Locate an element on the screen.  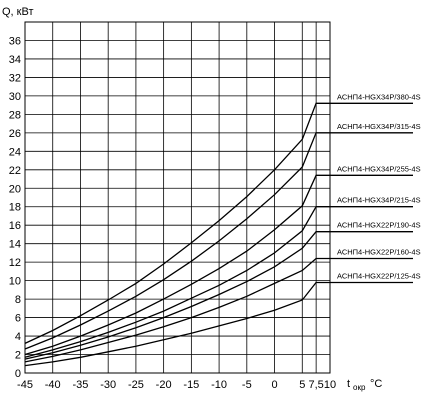
x-tick-labels: -45 -40 -35 -30 -25 -20 -15 -10 -5 0 5 7,5 10 is located at coordinates (176, 385).